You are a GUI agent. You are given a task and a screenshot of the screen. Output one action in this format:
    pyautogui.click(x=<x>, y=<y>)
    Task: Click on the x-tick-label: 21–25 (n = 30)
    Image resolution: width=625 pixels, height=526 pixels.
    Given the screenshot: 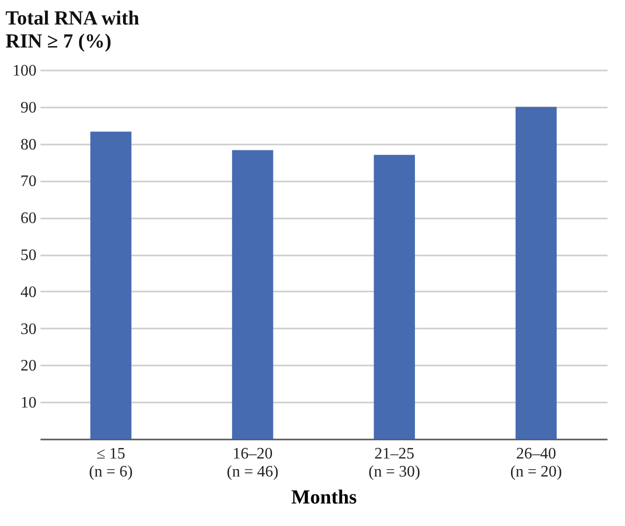 What is the action you would take?
    pyautogui.click(x=394, y=463)
    